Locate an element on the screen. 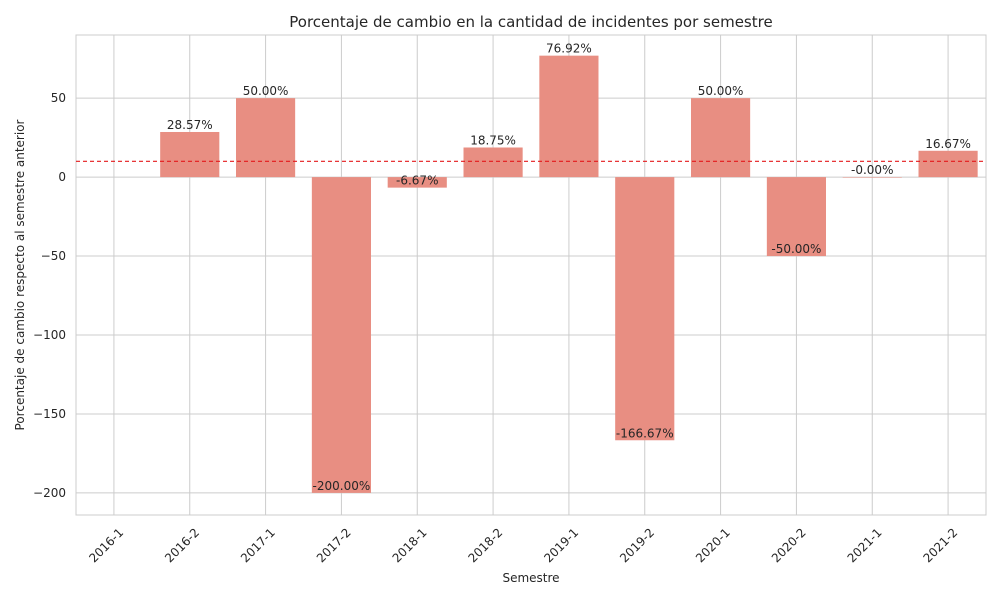 Image resolution: width=1000 pixels, height=604 pixels. data-label: -50.00% is located at coordinates (796, 249).